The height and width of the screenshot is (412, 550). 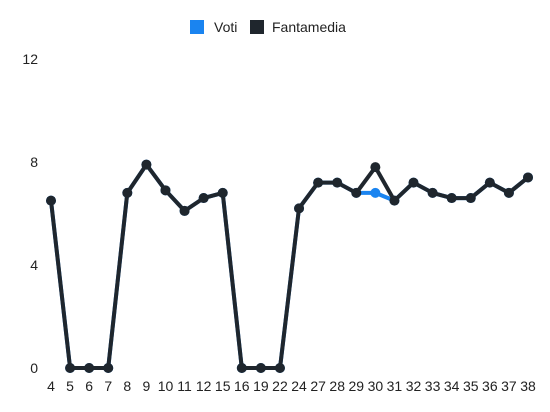 I want to click on x-tick-label: 12, so click(x=204, y=386).